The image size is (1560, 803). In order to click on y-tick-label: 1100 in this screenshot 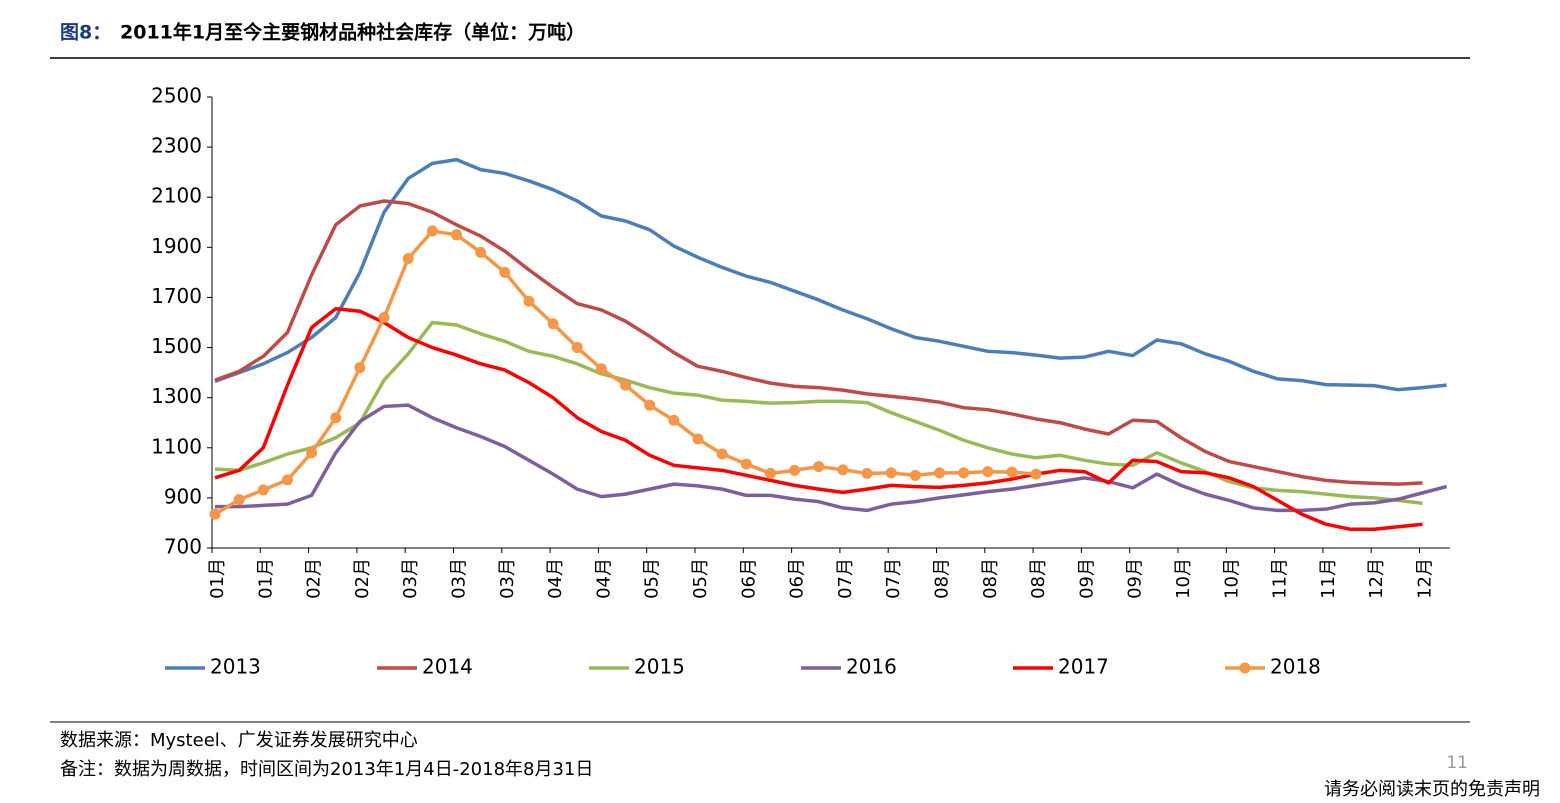, I will do `click(176, 446)`.